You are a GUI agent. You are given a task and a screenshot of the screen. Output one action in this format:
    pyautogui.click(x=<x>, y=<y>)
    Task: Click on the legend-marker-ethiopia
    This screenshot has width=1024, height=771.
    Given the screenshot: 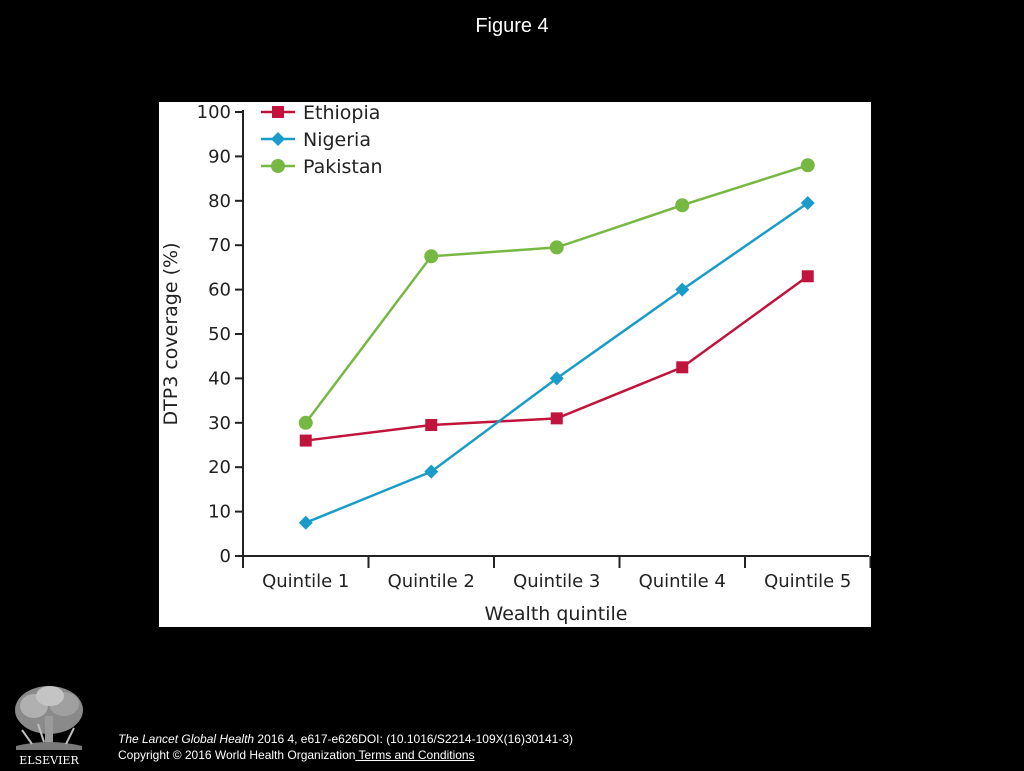 What is the action you would take?
    pyautogui.click(x=278, y=112)
    